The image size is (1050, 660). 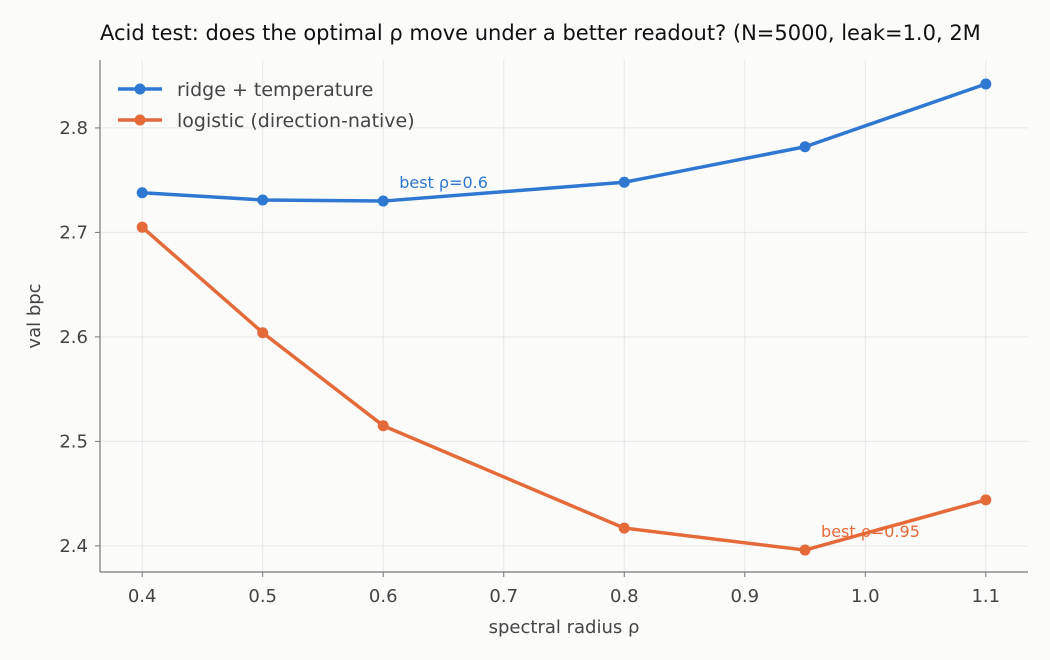 What do you see at coordinates (503, 596) in the screenshot?
I see `x-tick-label: 0.7` at bounding box center [503, 596].